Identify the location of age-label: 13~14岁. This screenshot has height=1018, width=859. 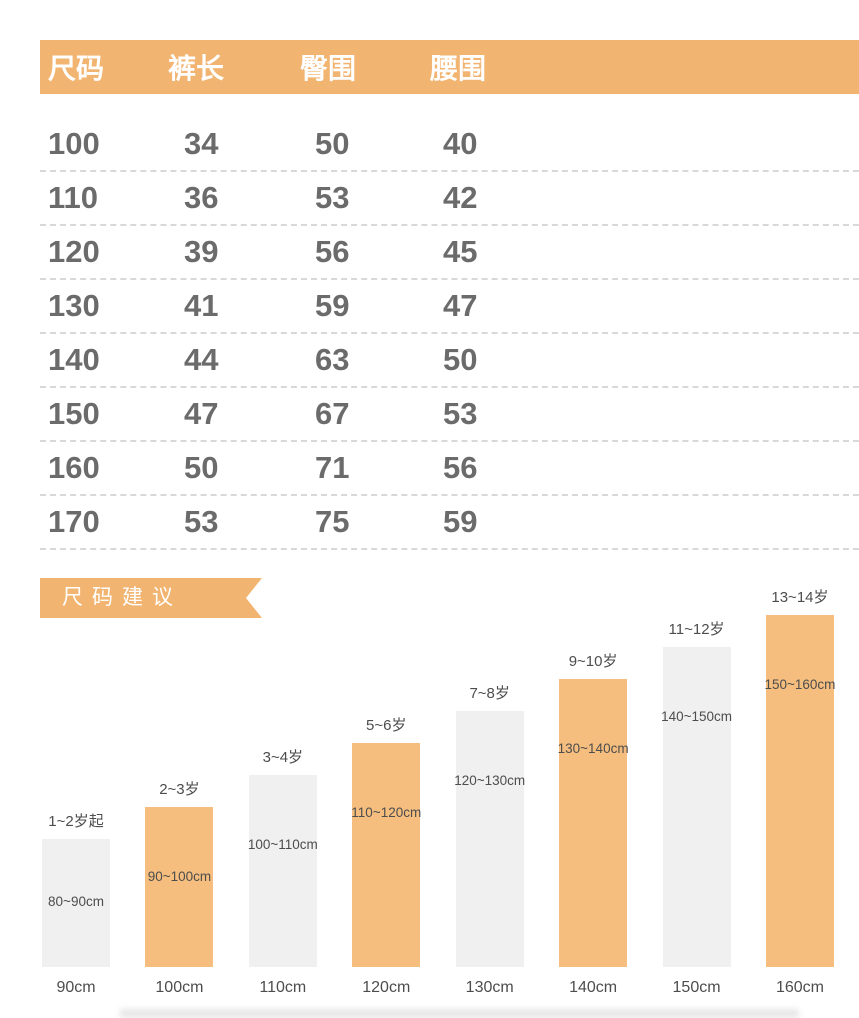
(800, 597).